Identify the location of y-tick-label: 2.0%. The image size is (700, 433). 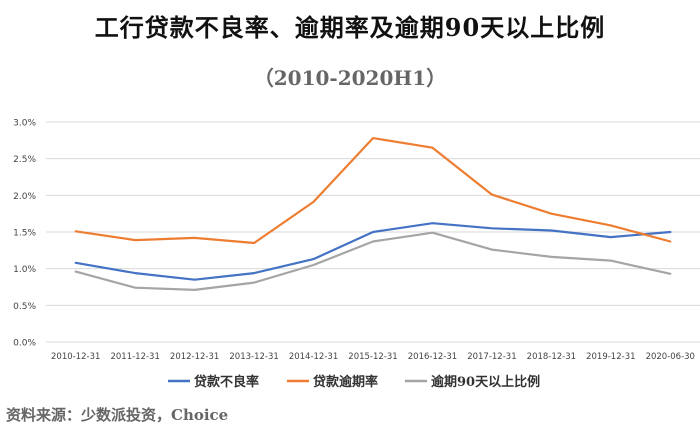
(24, 197).